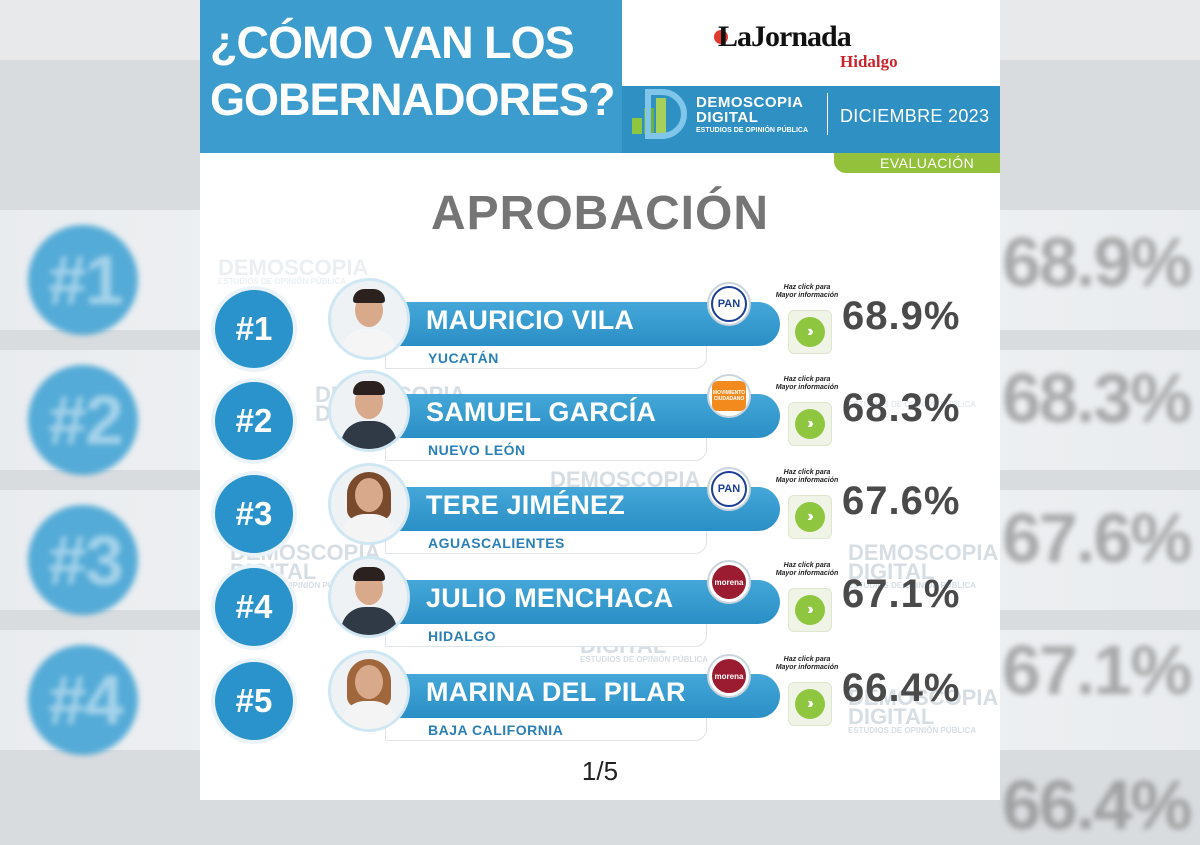  Describe the element at coordinates (1097, 670) in the screenshot. I see `background-value-text: 67.1%` at that location.